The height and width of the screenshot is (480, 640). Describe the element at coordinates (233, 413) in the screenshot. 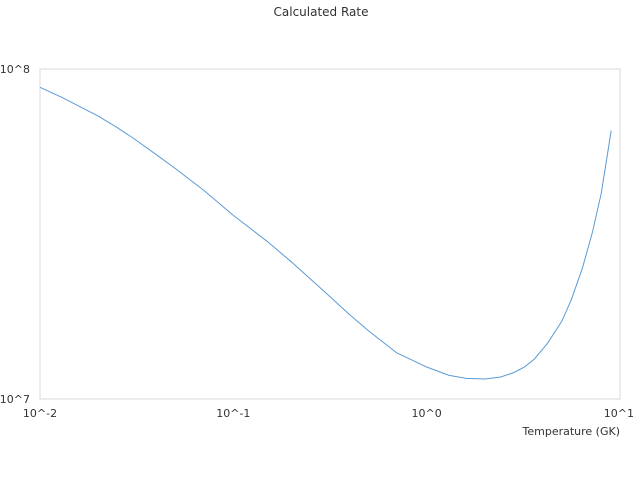

I see `x-tick-label: 10^-1` at that location.